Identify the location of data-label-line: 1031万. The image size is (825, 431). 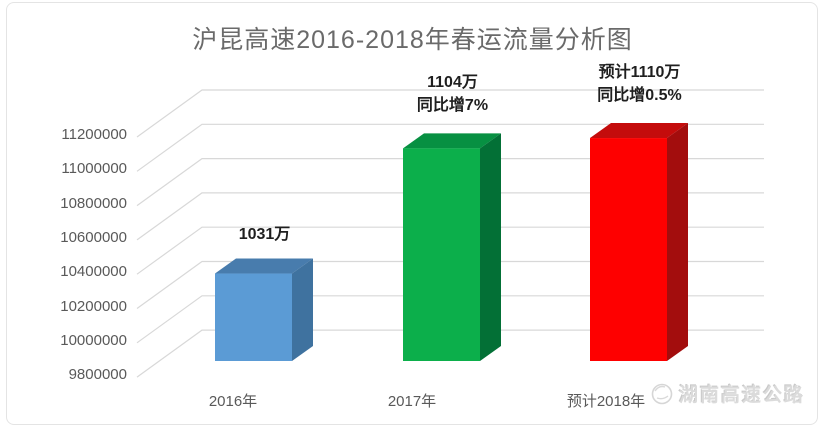
(264, 234).